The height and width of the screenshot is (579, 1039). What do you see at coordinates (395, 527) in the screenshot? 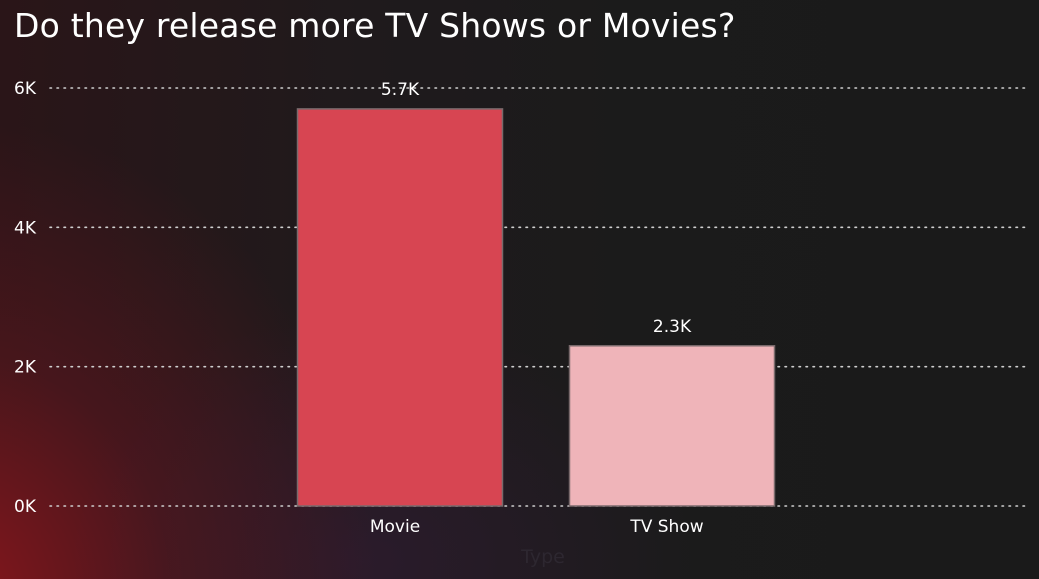
I see `x-tick-label: Movie` at bounding box center [395, 527].